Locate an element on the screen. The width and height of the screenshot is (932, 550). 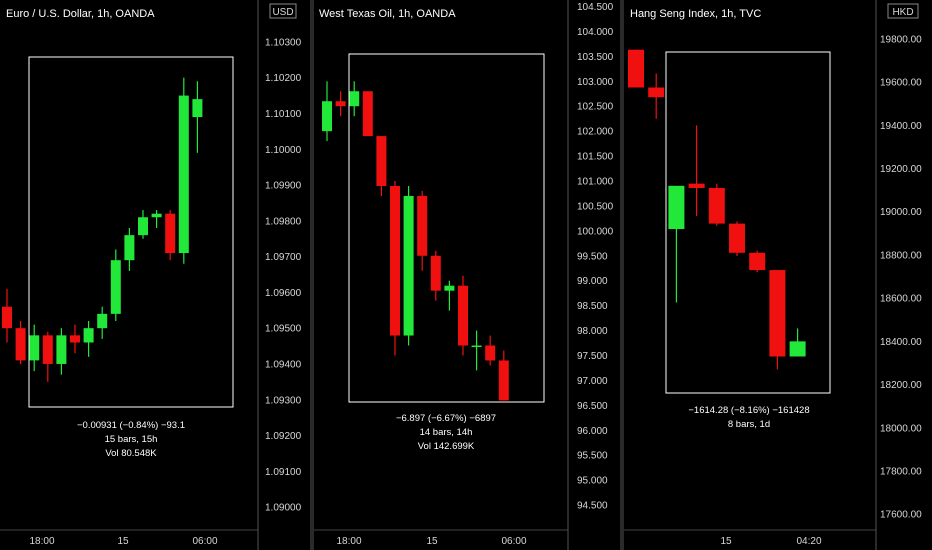
y-tick-label: 100.500 is located at coordinates (595, 206).